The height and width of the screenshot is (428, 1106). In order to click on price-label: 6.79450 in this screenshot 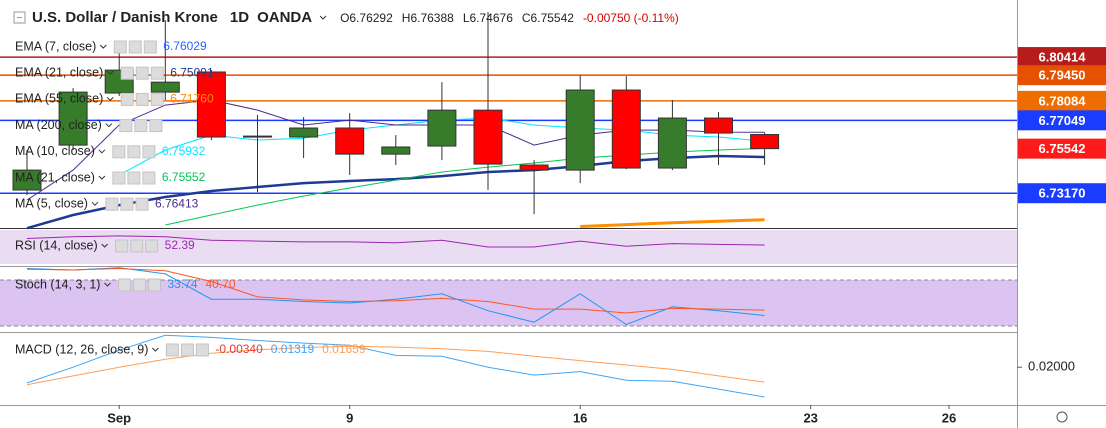, I will do `click(1062, 75)`.